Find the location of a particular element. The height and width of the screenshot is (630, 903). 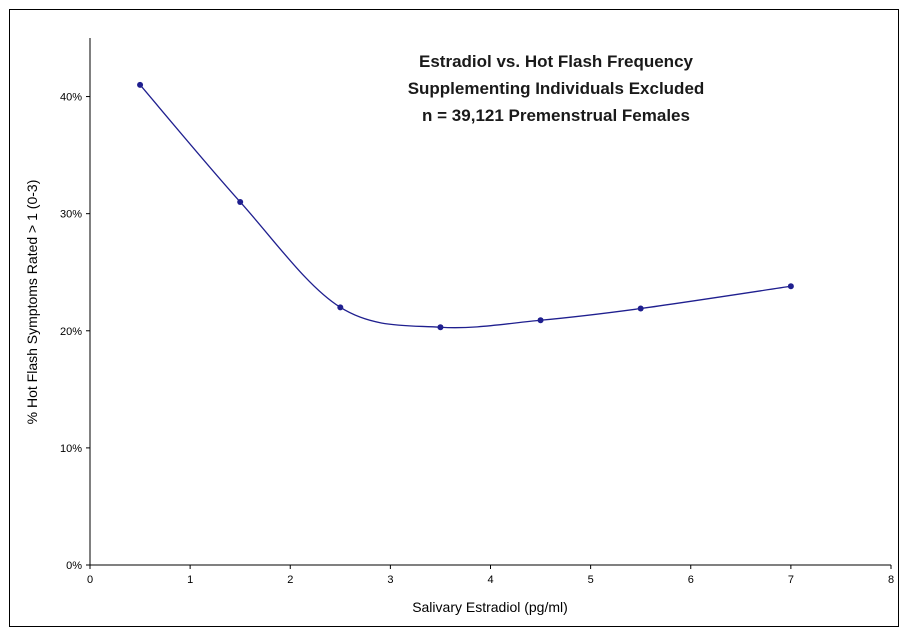

x-tick-label: 3 is located at coordinates (390, 580).